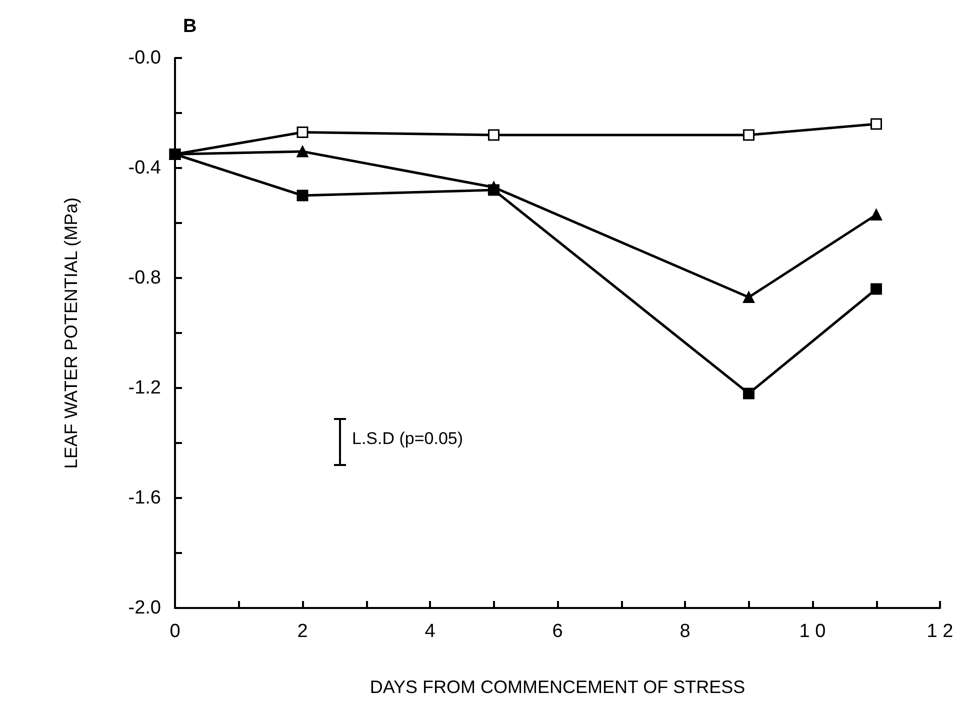 This screenshot has width=964, height=726. Describe the element at coordinates (812, 631) in the screenshot. I see `x-tick-label: 1 0` at that location.